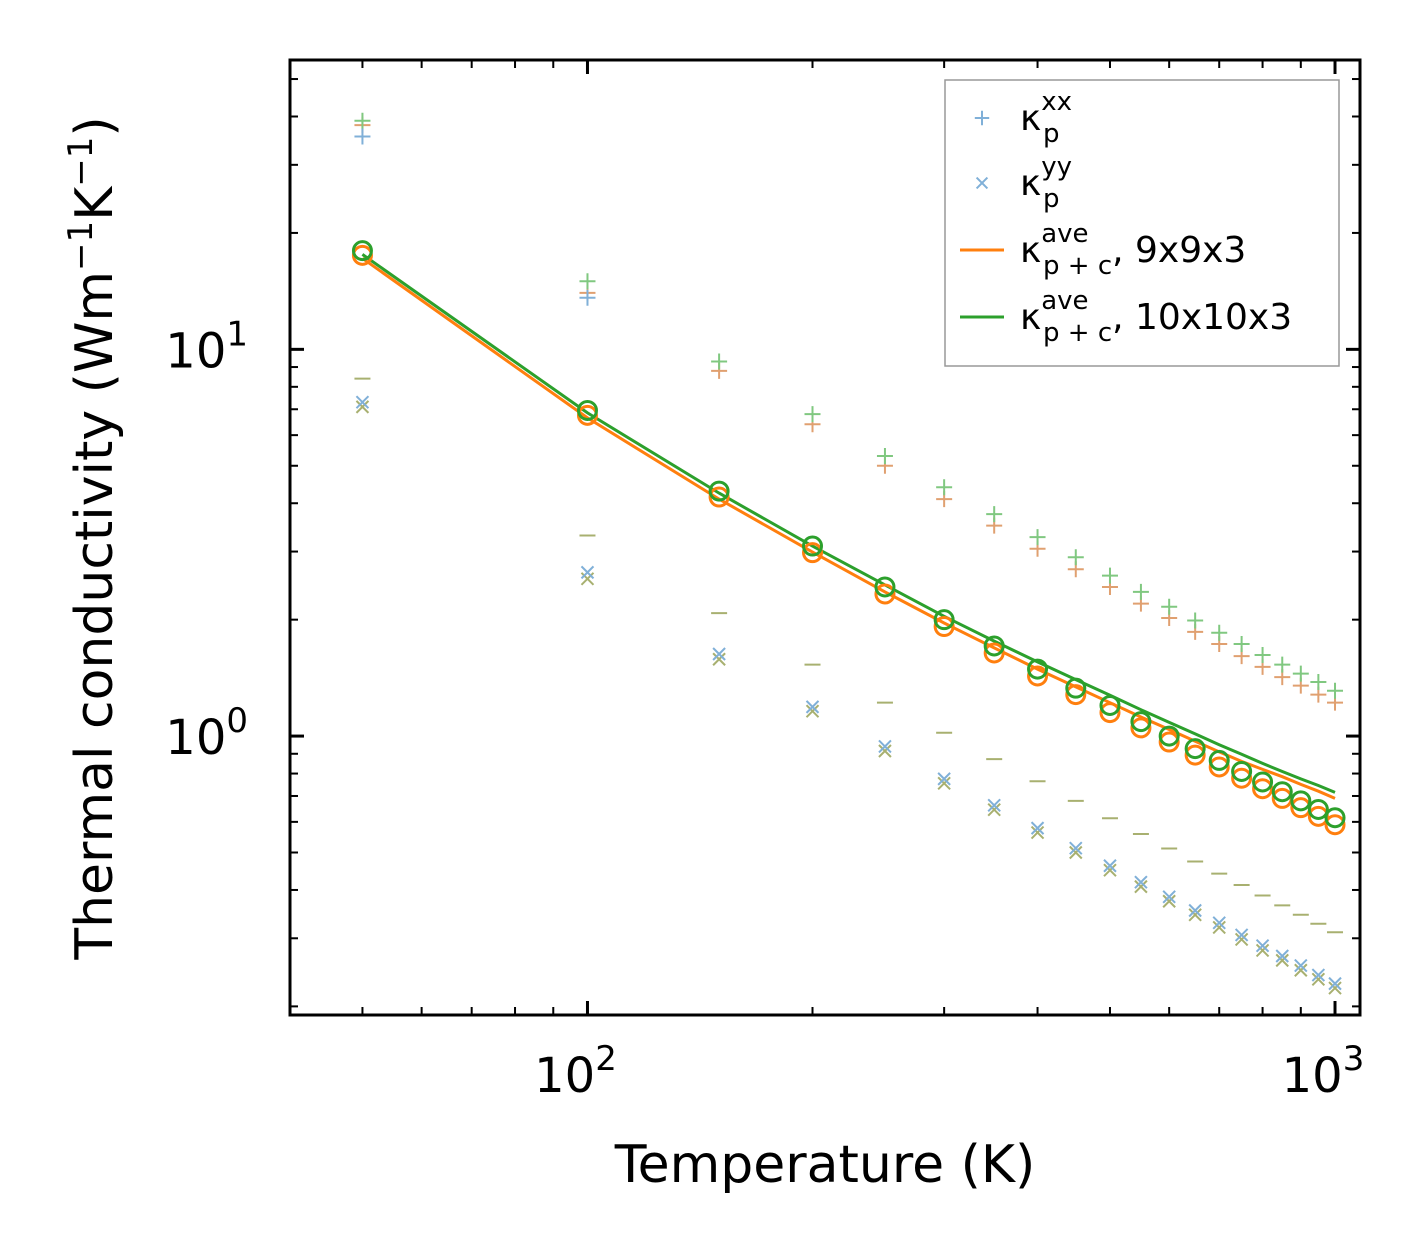  What do you see at coordinates (95, 203) in the screenshot?
I see `y-axis-label-mid: K` at bounding box center [95, 203].